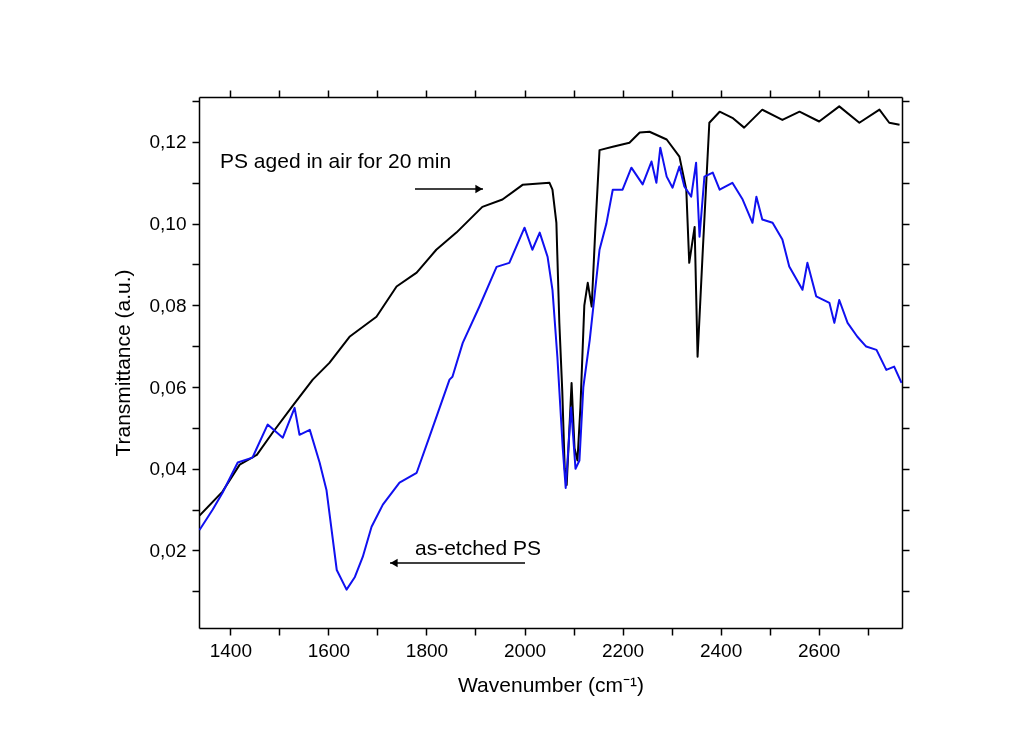 This screenshot has height=749, width=1028. Describe the element at coordinates (336, 160) in the screenshot. I see `annotation: PS aged in air for 20 min` at that location.